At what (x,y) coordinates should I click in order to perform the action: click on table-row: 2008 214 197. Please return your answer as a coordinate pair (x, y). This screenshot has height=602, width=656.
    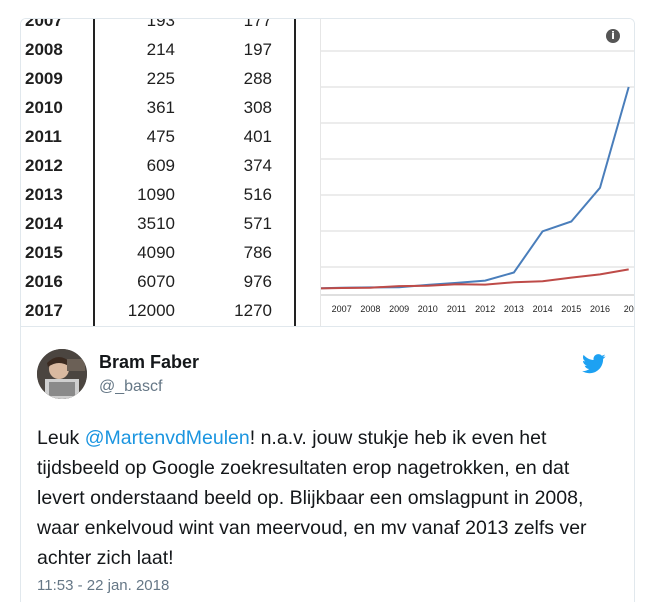
    Looking at the image, I should click on (170, 49).